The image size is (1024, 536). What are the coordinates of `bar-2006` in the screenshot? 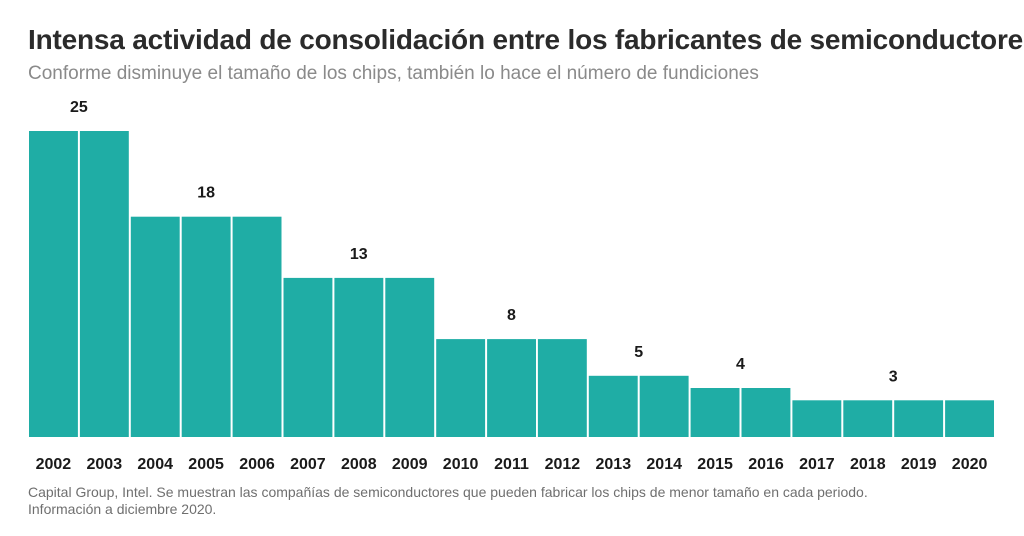 It's located at (257, 326).